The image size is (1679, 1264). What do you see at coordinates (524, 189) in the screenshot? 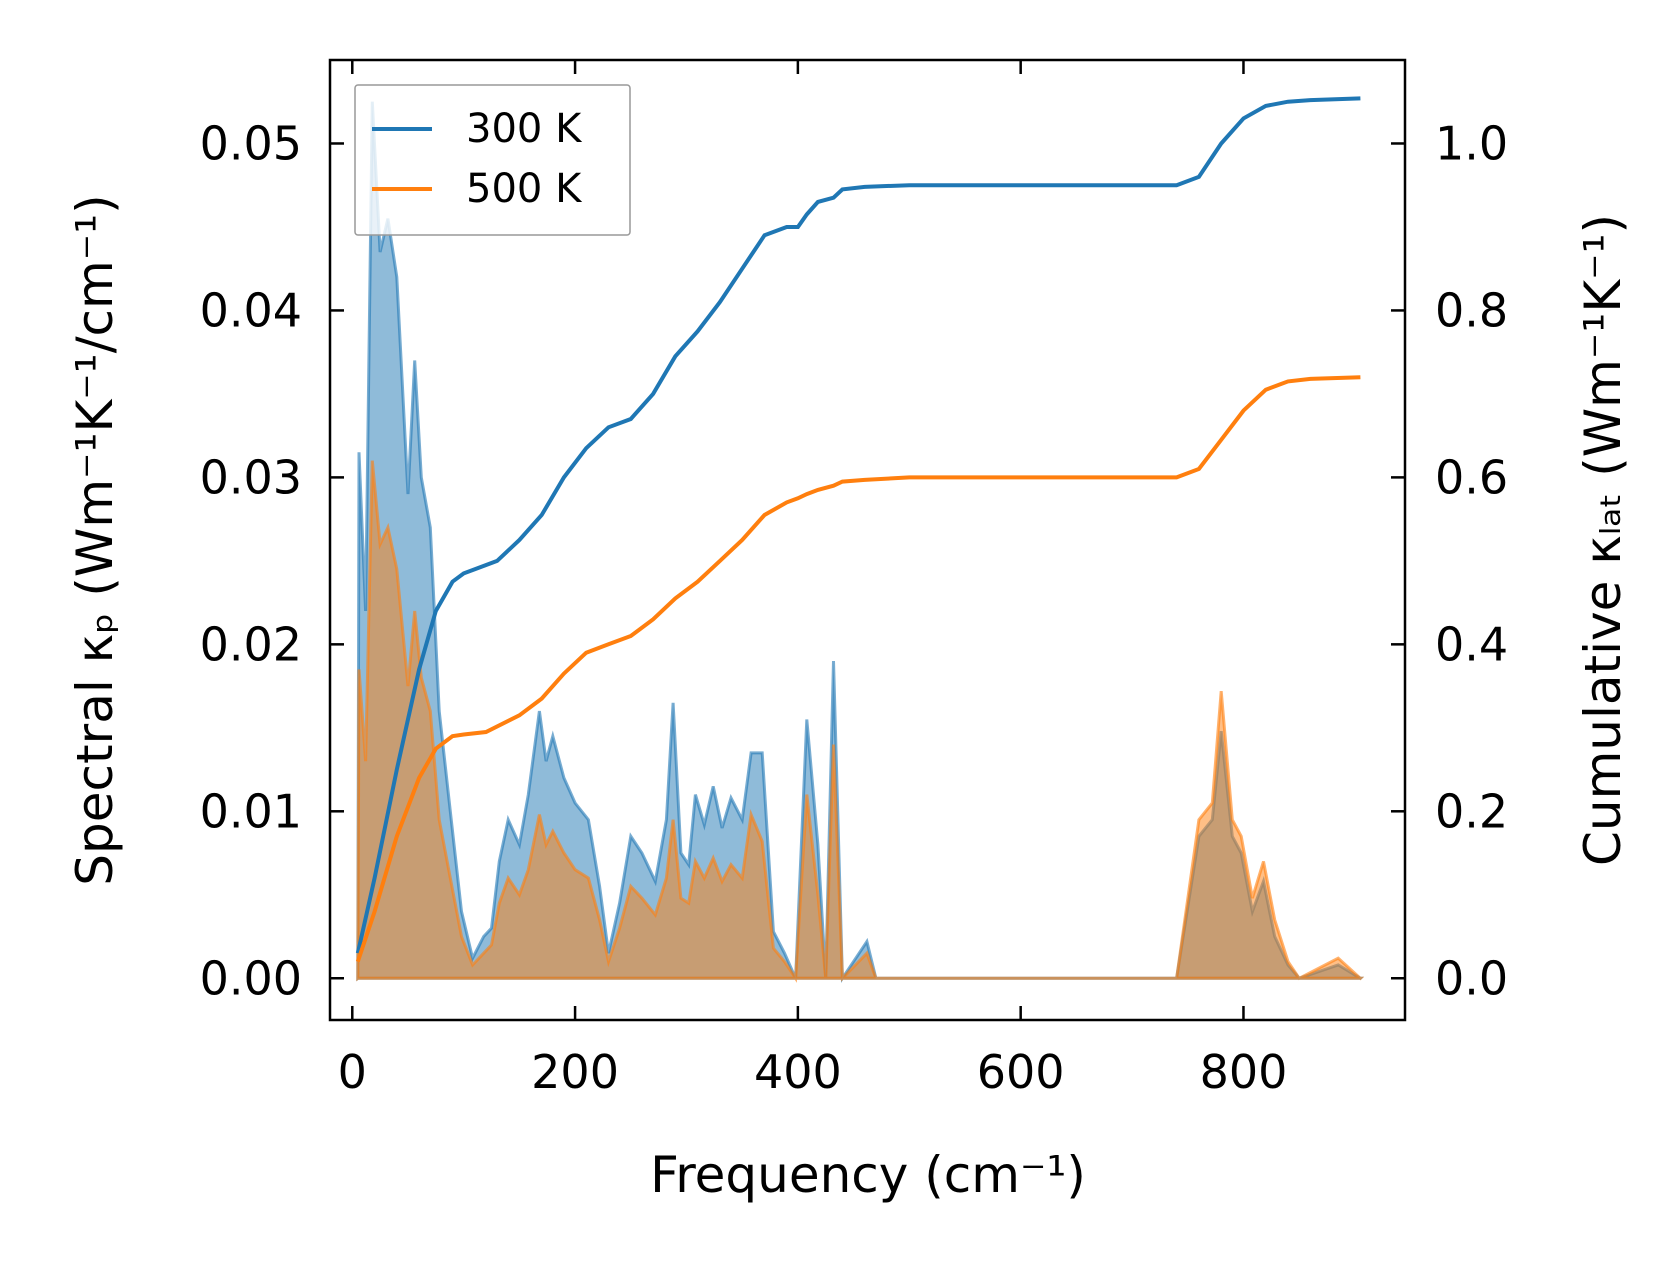
I see `legend-label-500k: 500 K` at bounding box center [524, 189].